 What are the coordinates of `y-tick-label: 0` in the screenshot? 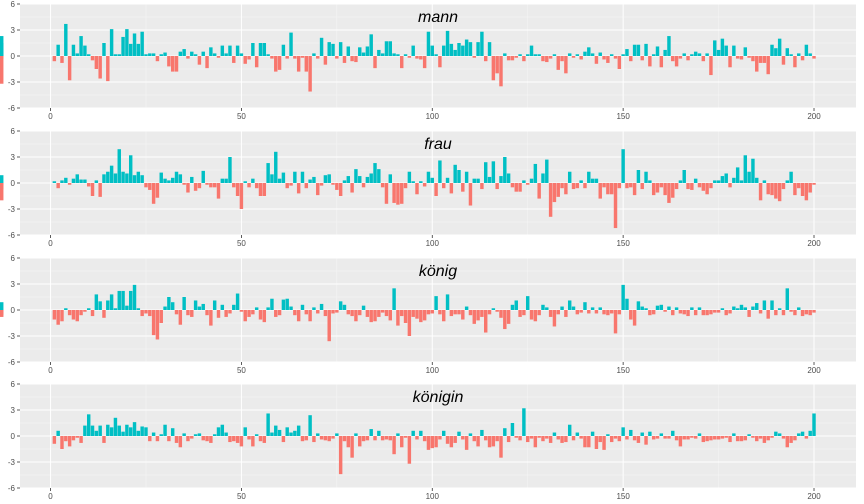 It's located at (13, 56).